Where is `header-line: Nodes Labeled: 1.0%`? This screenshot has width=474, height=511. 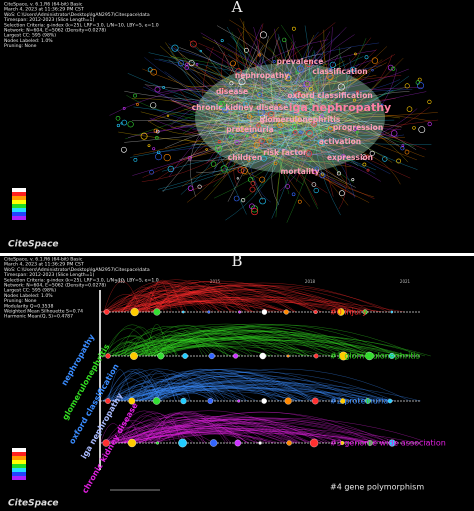 header-line: Nodes Labeled: 1.0% is located at coordinates (28, 296).